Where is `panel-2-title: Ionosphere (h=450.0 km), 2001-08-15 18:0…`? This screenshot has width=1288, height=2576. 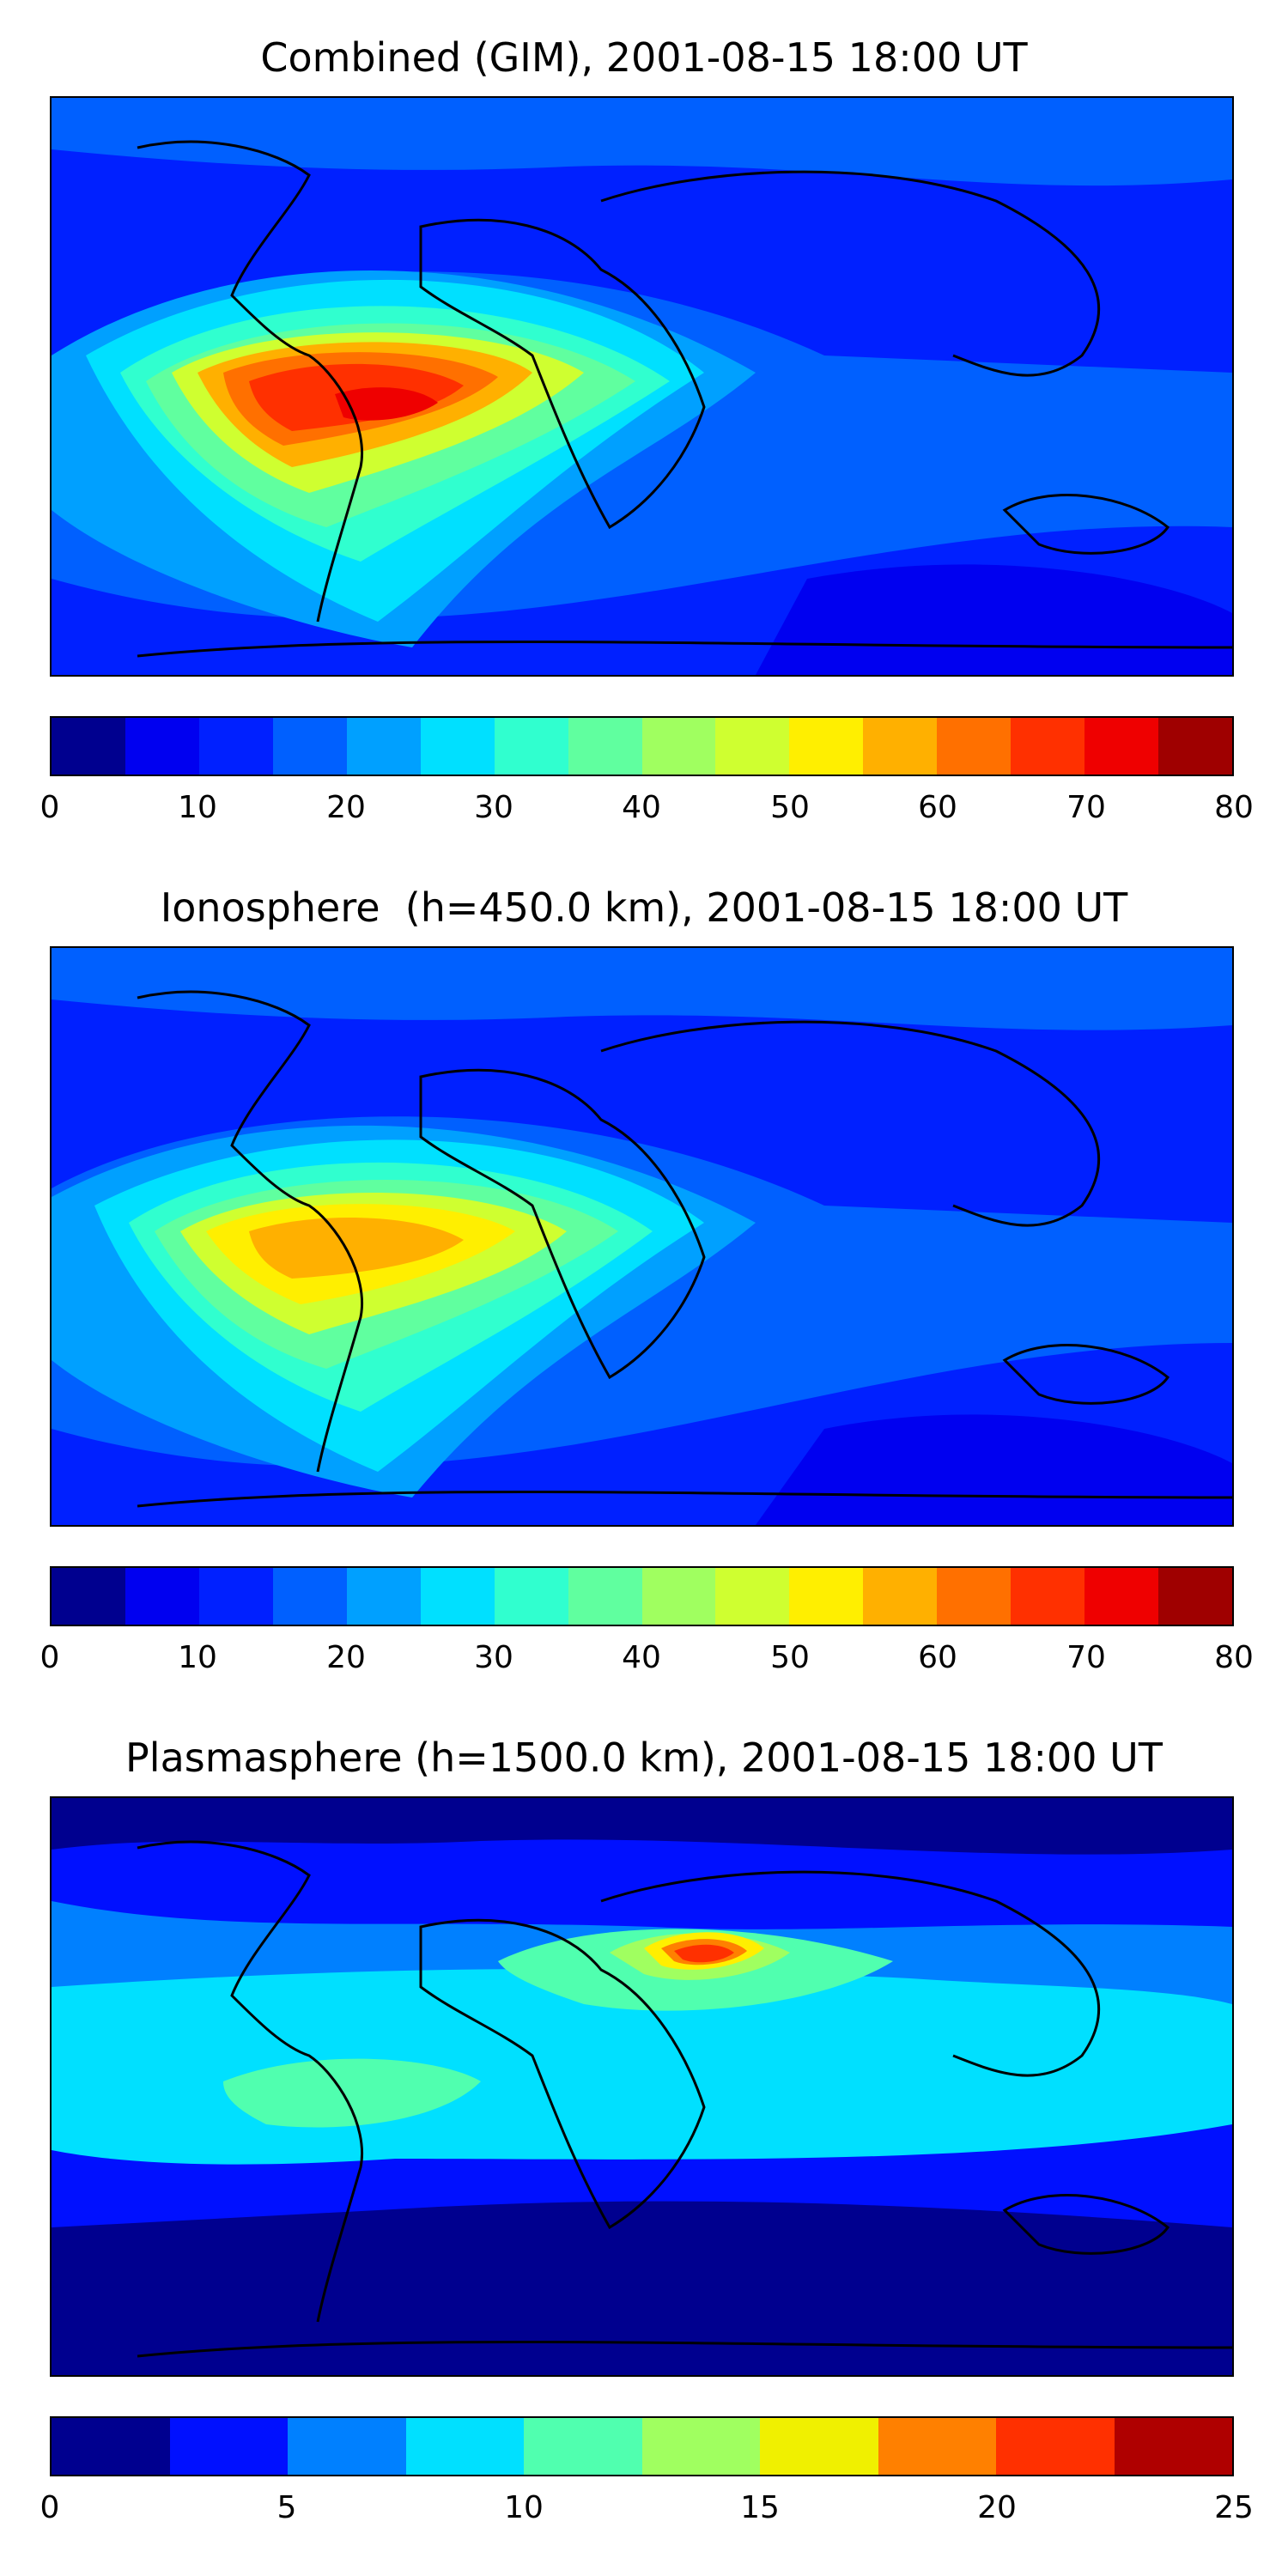 panel-2-title: Ionosphere (h=450.0 km), 2001-08-15 18:0… is located at coordinates (644, 907).